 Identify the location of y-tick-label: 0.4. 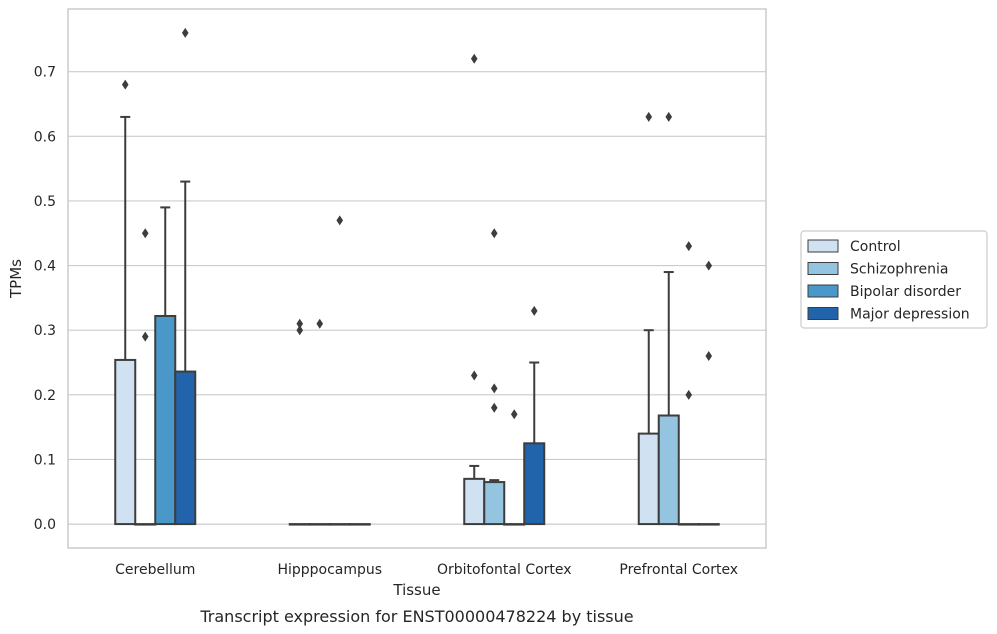
(45, 267).